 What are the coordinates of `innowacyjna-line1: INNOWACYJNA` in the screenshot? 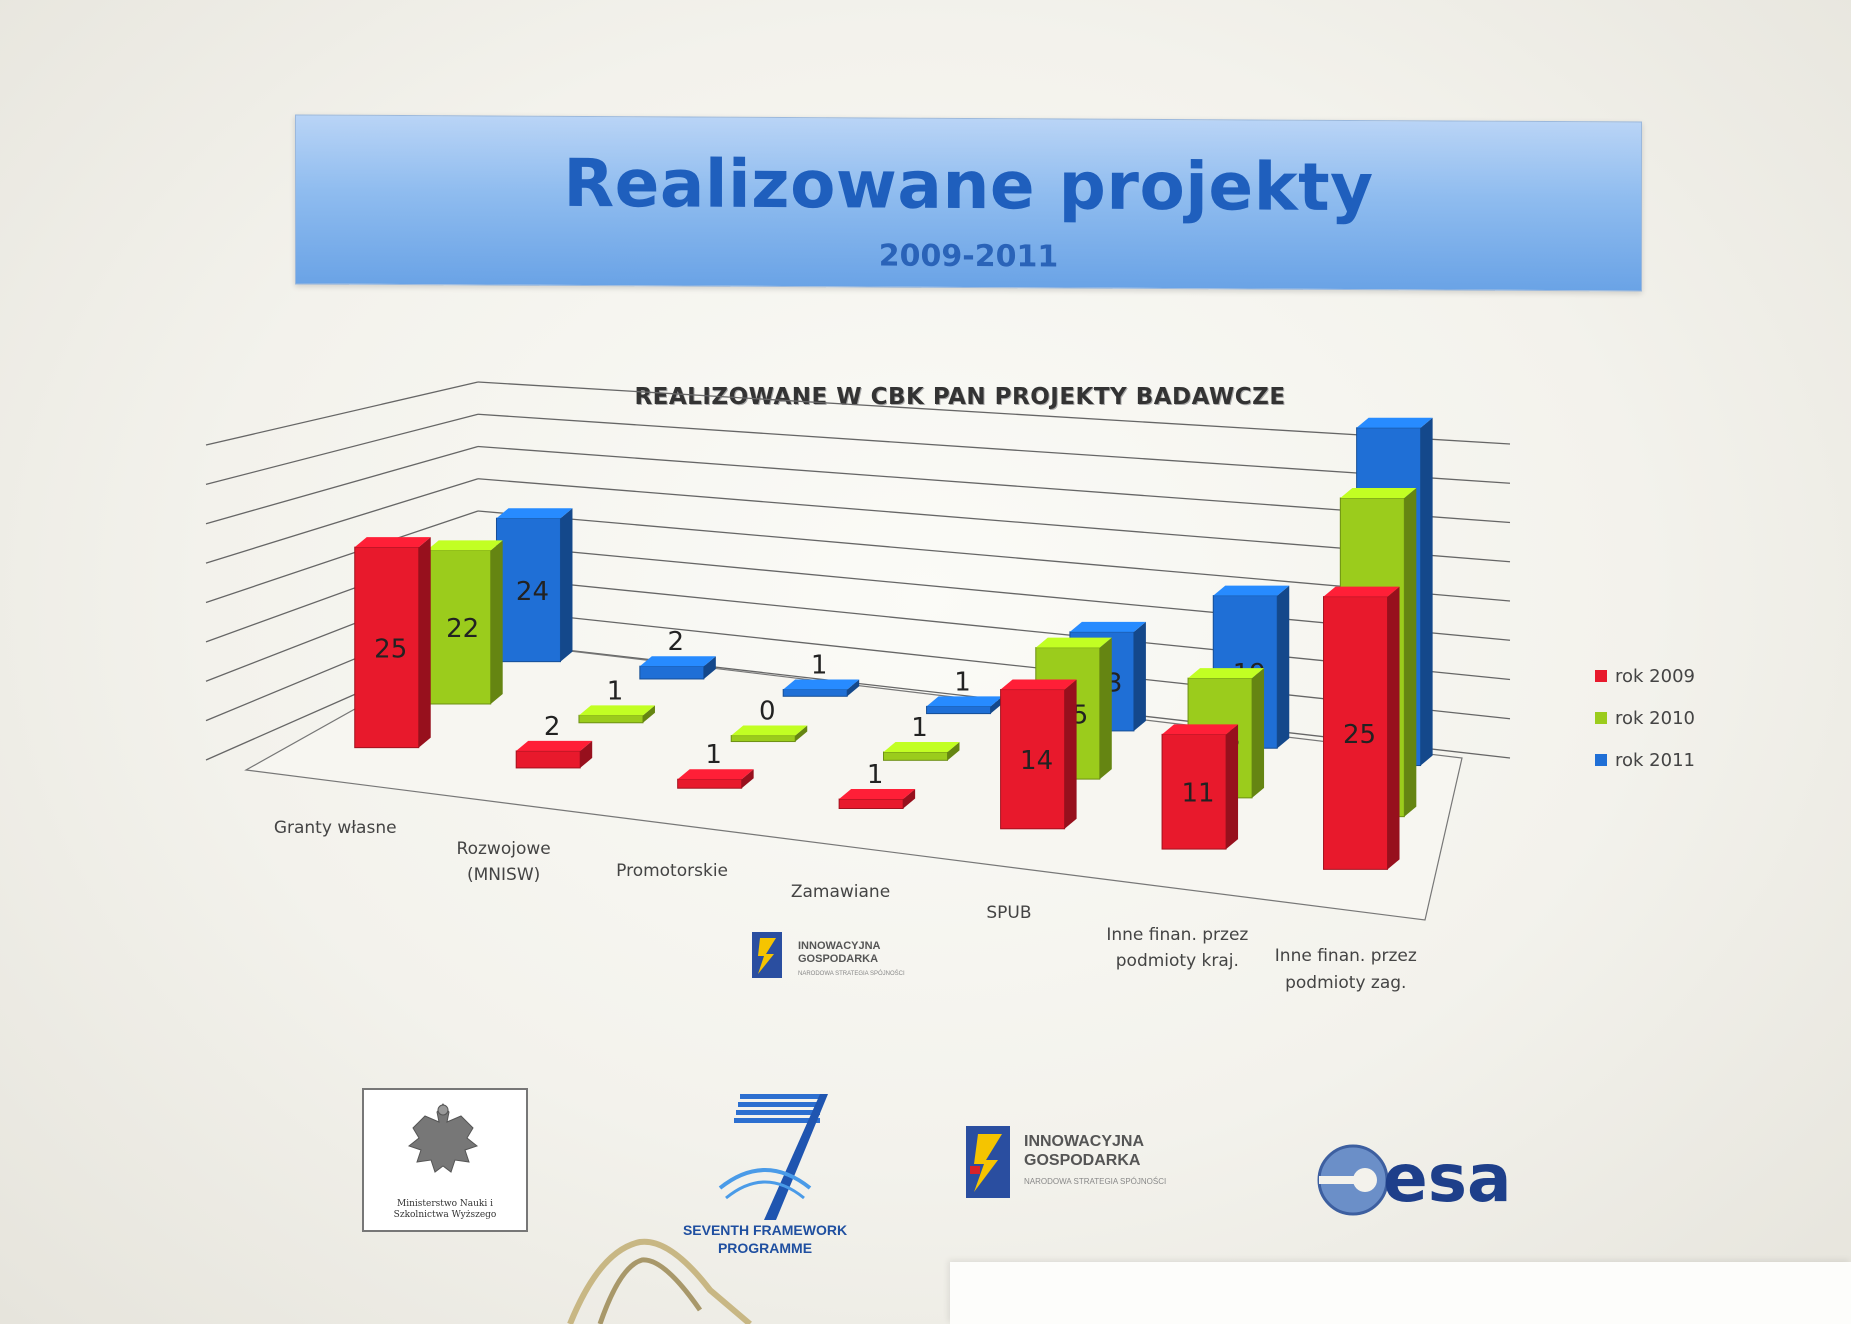 It's located at (1084, 1141).